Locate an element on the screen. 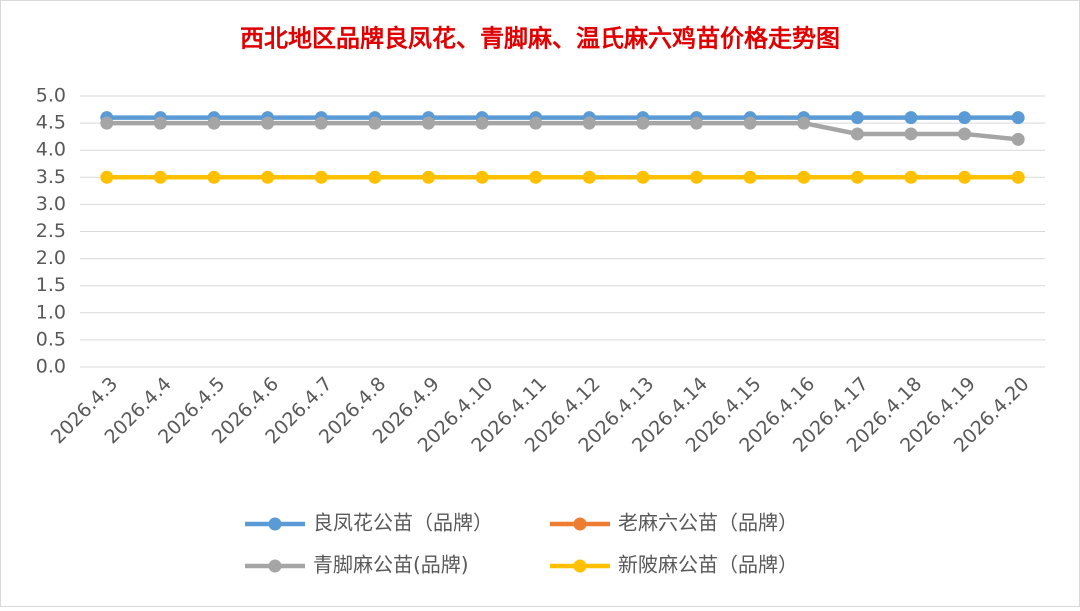 This screenshot has width=1080, height=611. y-tick-label: 1.5 is located at coordinates (51, 285).